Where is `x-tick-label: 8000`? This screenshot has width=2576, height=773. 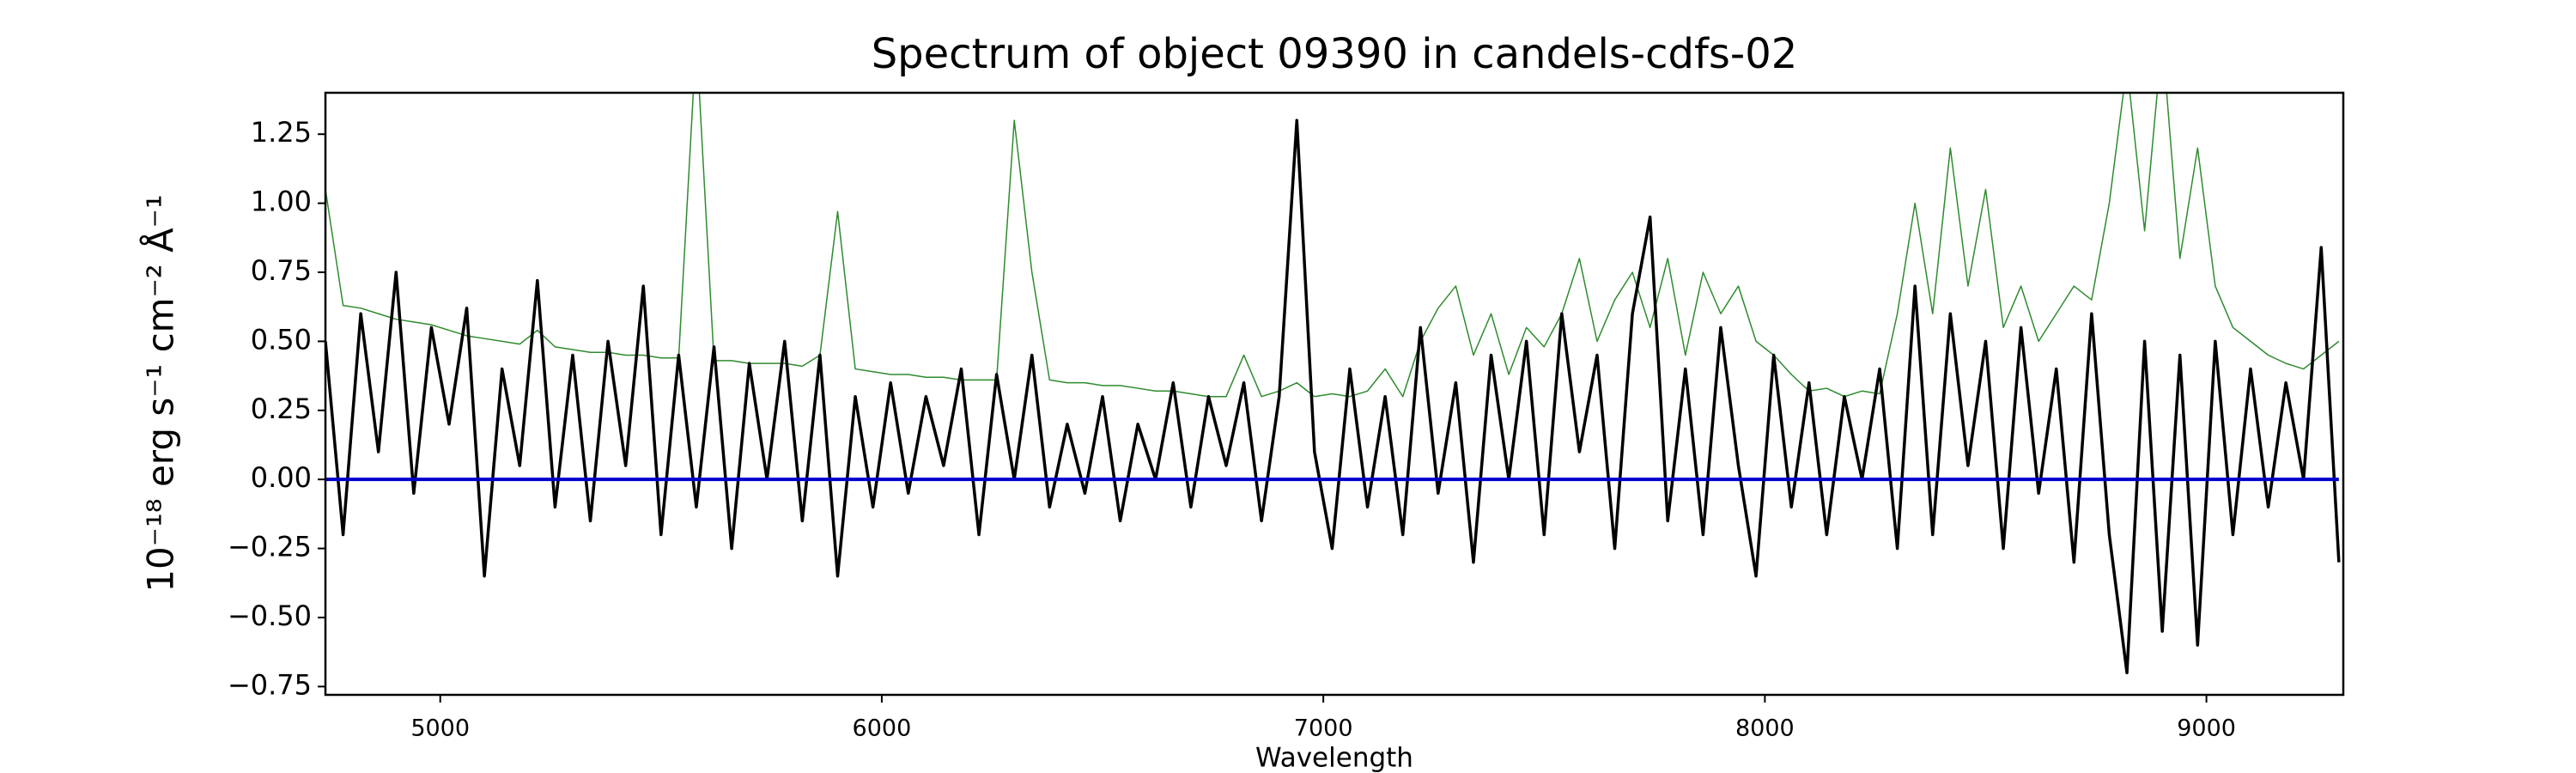
x-tick-label: 8000 is located at coordinates (1765, 728).